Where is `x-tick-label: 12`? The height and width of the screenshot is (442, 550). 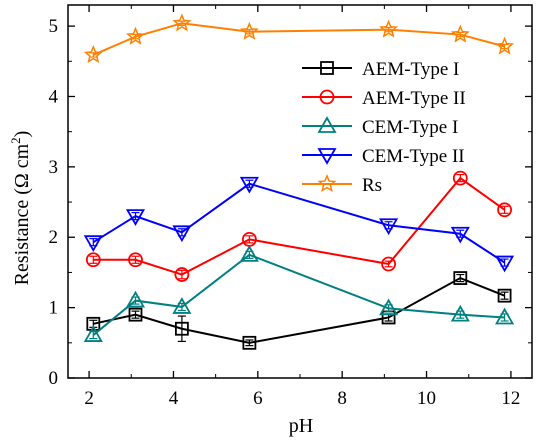
x-tick-label: 12 is located at coordinates (510, 398).